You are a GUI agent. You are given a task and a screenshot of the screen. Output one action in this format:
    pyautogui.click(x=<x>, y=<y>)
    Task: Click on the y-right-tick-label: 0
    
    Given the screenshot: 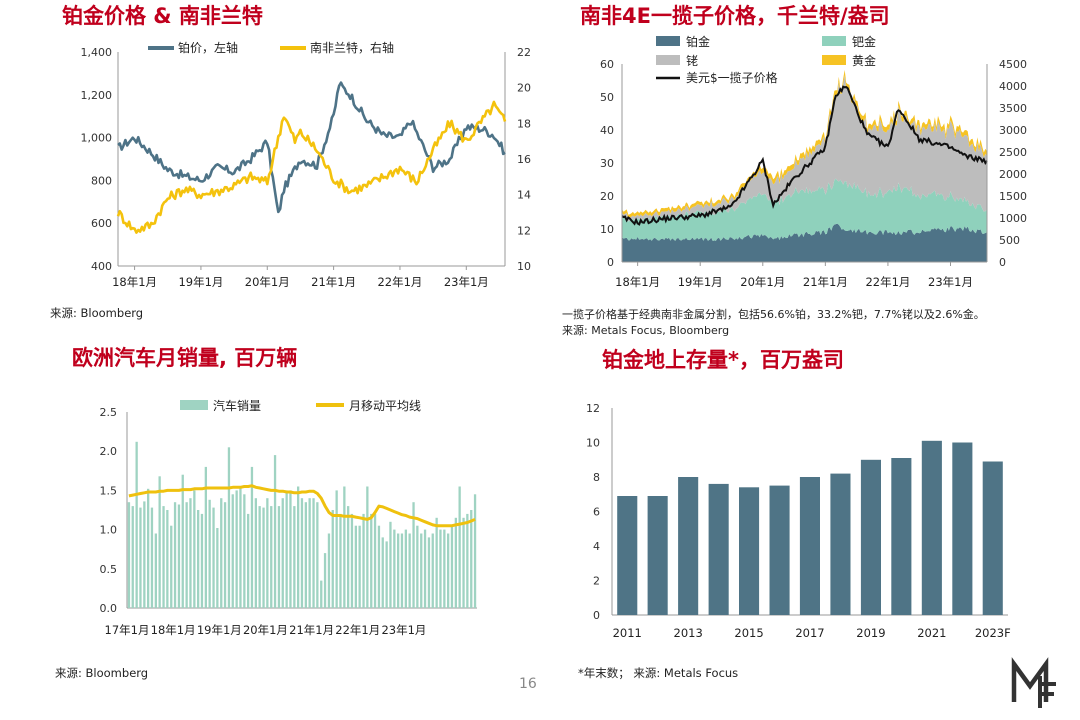 What is the action you would take?
    pyautogui.click(x=1002, y=262)
    